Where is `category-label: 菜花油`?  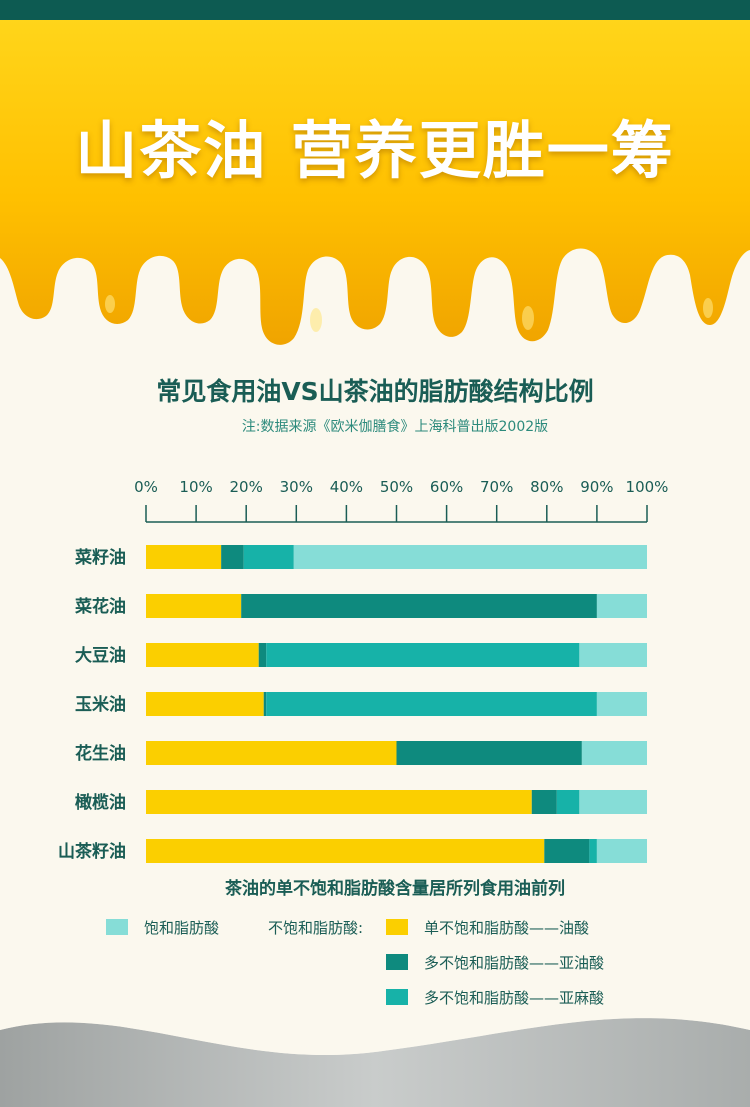
category-label: 菜花油 is located at coordinates (100, 606).